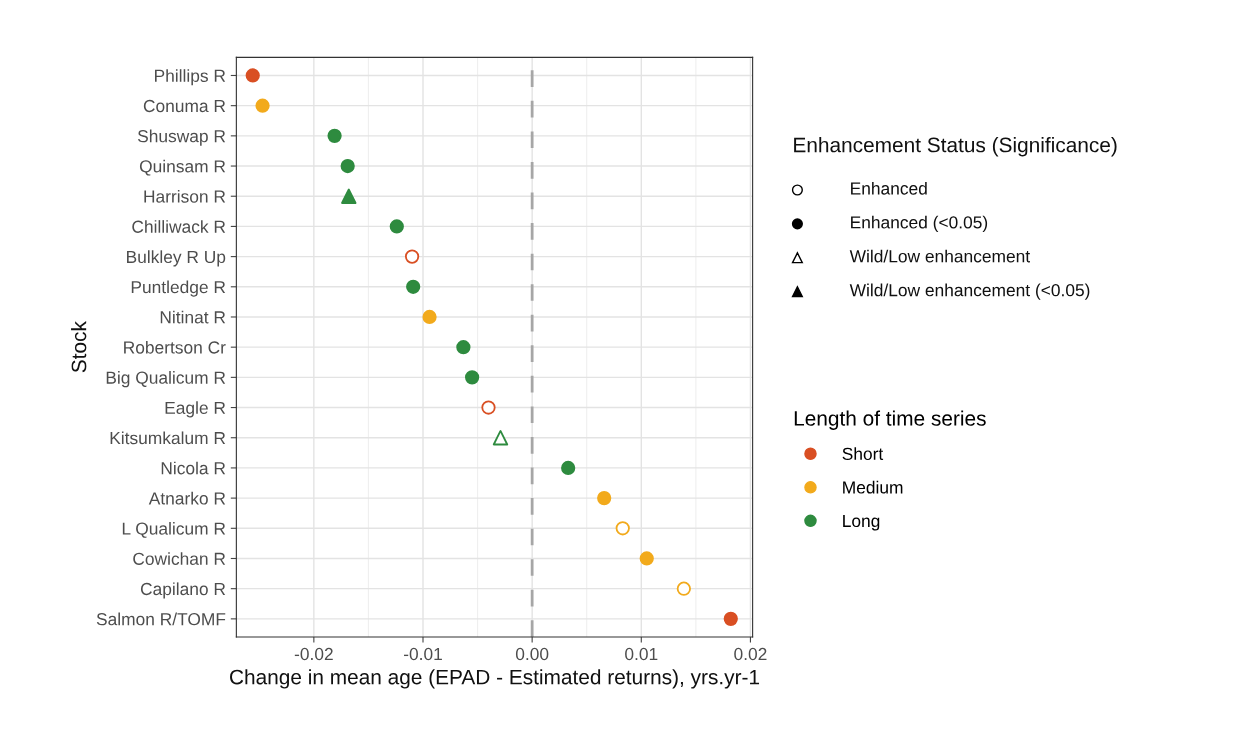 The height and width of the screenshot is (745, 1244). What do you see at coordinates (422, 654) in the screenshot?
I see `x-tick-label: -0.01` at bounding box center [422, 654].